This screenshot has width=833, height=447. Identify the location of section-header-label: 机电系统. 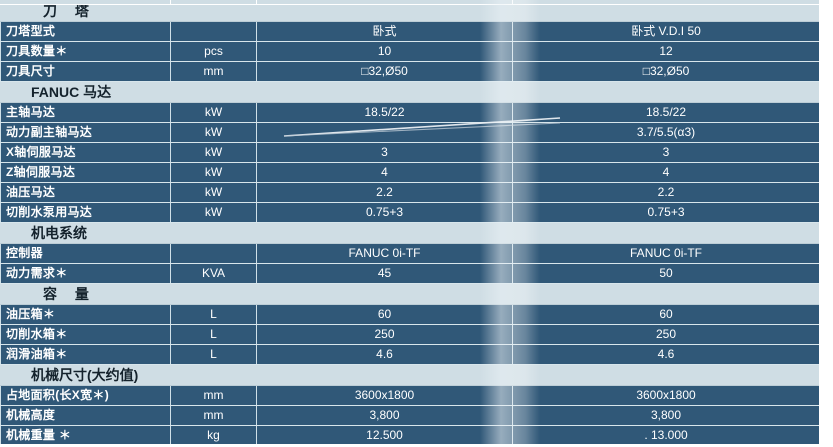
(129, 233).